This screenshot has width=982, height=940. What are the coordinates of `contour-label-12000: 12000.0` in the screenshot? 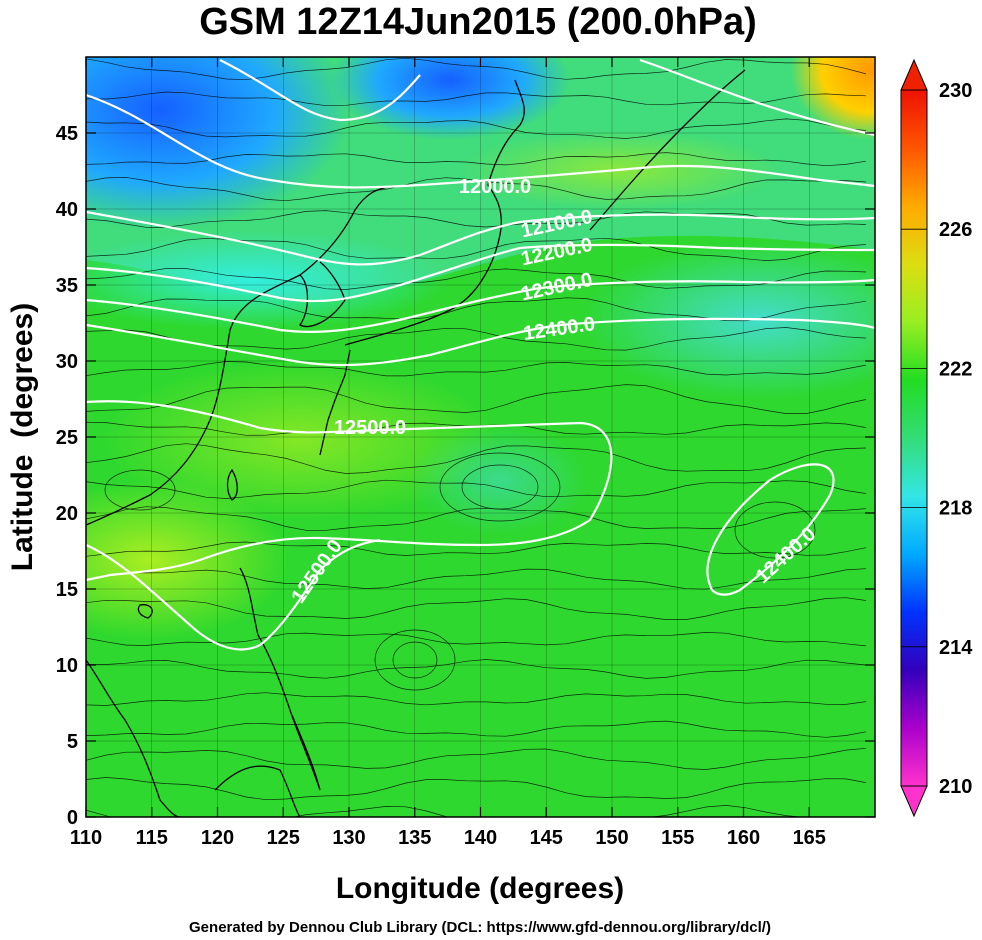 It's located at (495, 187).